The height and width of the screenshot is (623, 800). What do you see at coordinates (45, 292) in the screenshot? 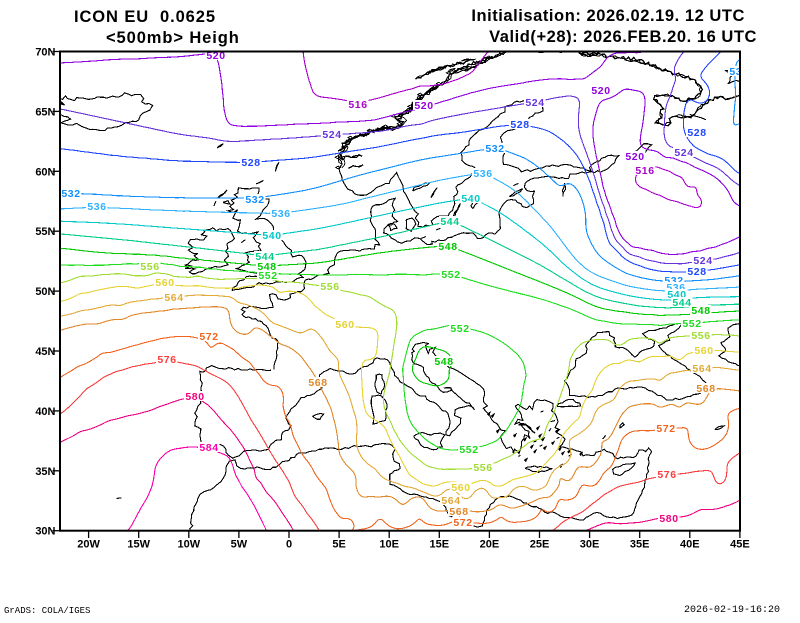
I see `svg-text: 50N` at bounding box center [45, 292].